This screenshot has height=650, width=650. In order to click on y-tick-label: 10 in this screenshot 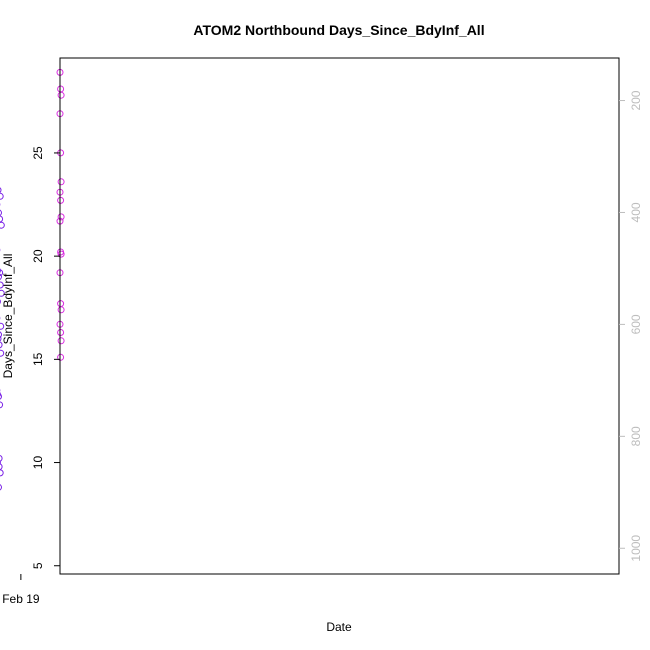, I will do `click(38, 463)`.